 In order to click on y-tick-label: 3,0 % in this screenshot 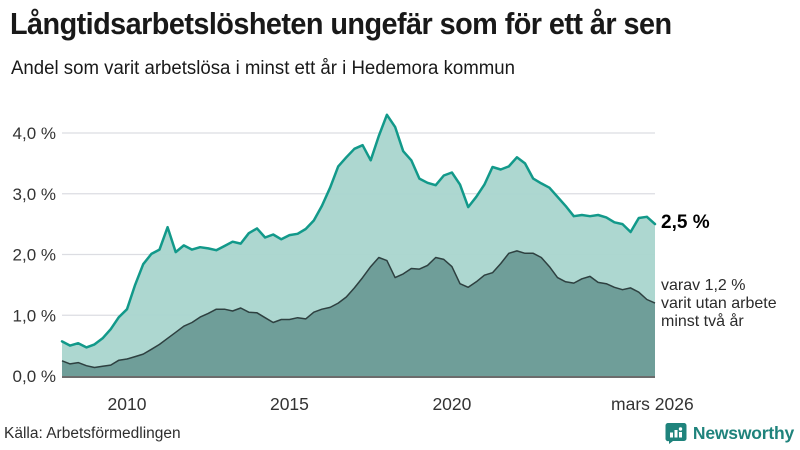, I will do `click(34, 194)`.